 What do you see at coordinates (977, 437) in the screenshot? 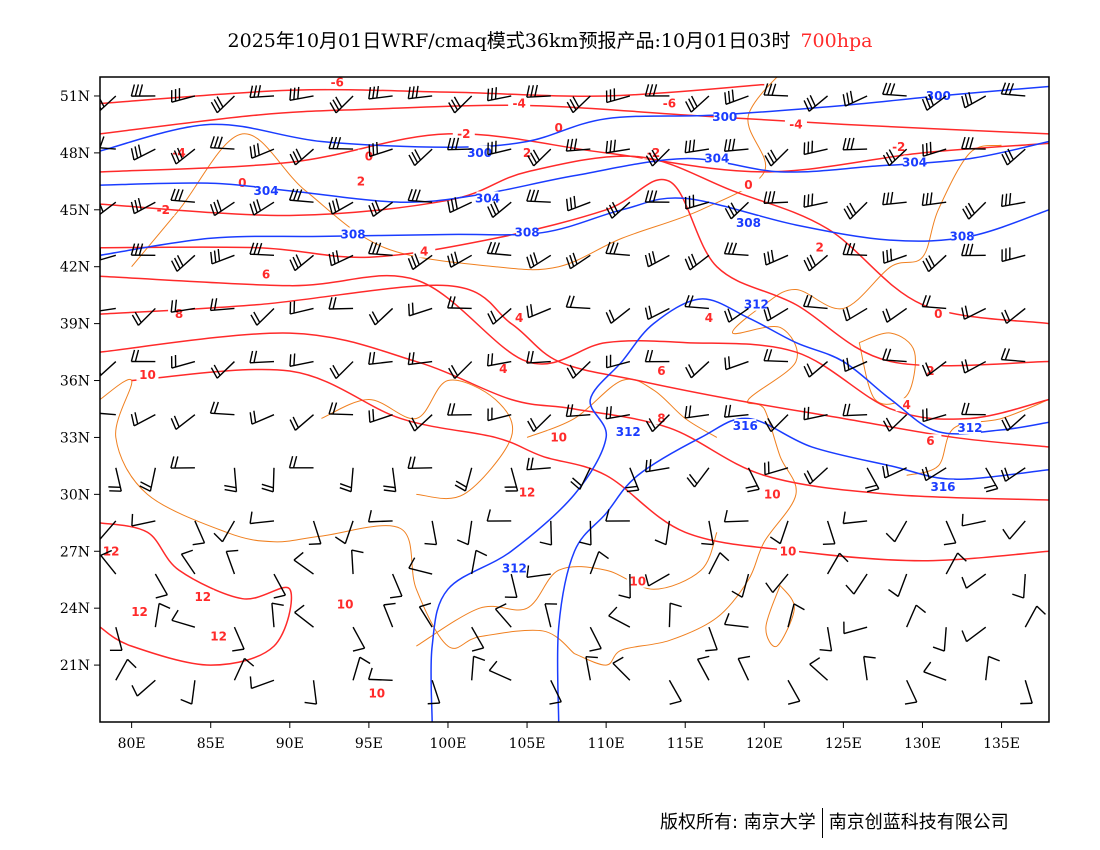
I see `border-line` at bounding box center [977, 437].